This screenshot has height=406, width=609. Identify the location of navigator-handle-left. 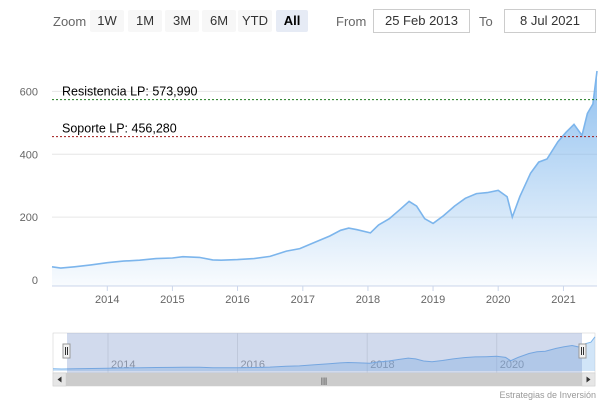
(66, 351).